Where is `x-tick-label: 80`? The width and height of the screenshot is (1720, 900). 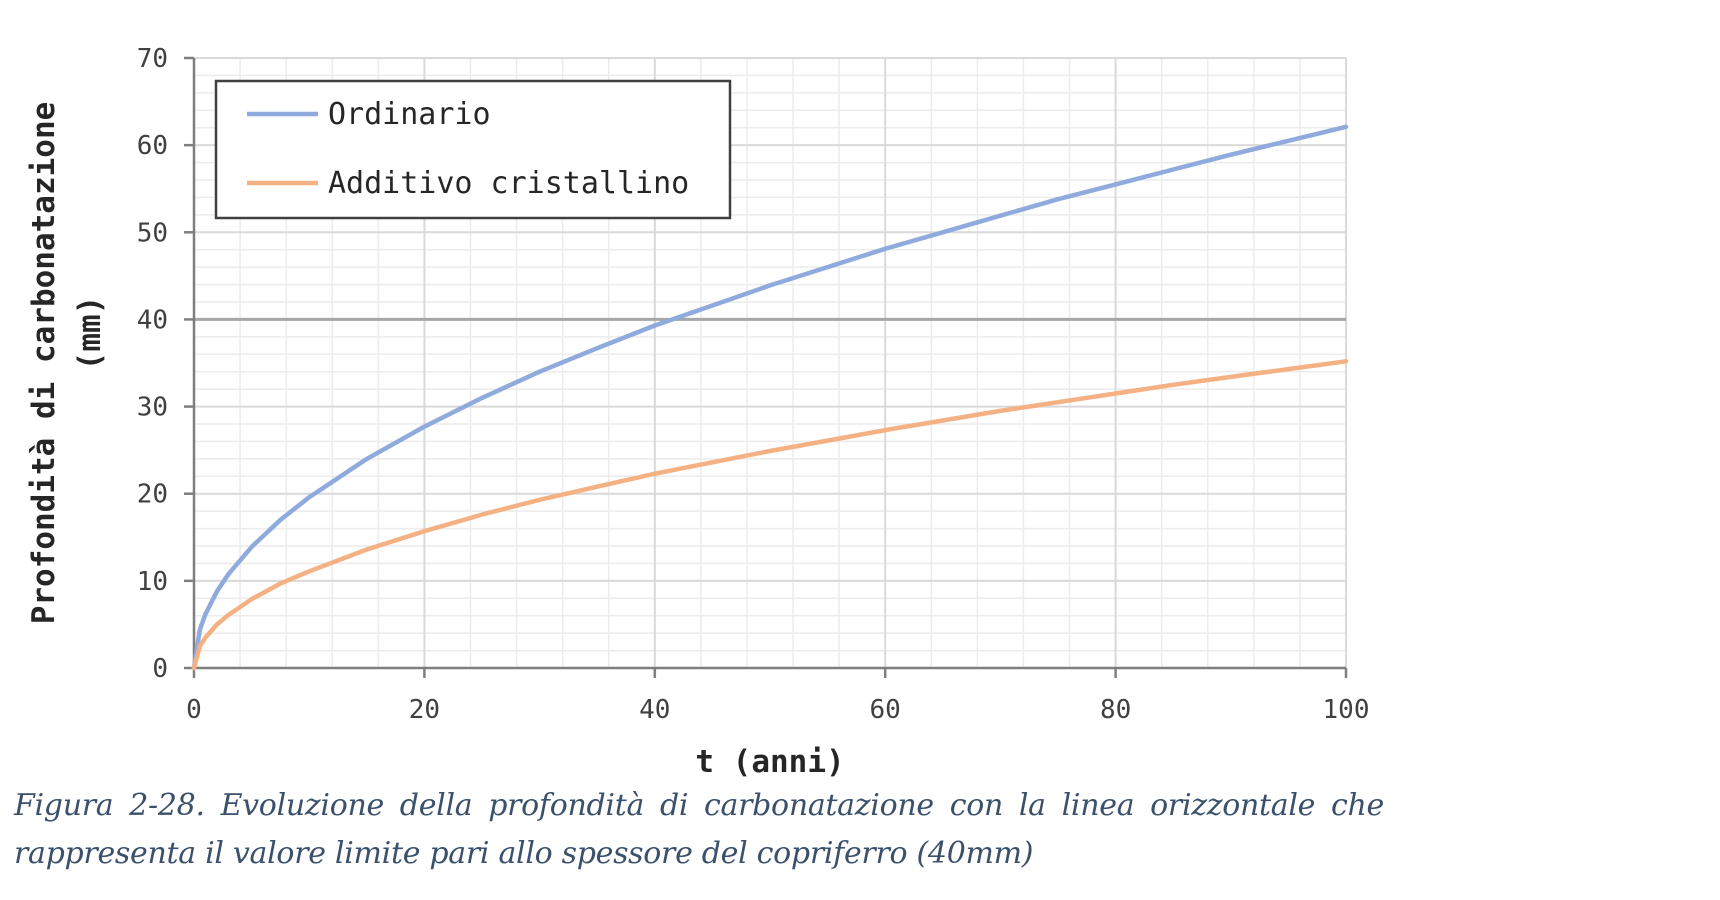 x-tick-label: 80 is located at coordinates (1115, 710).